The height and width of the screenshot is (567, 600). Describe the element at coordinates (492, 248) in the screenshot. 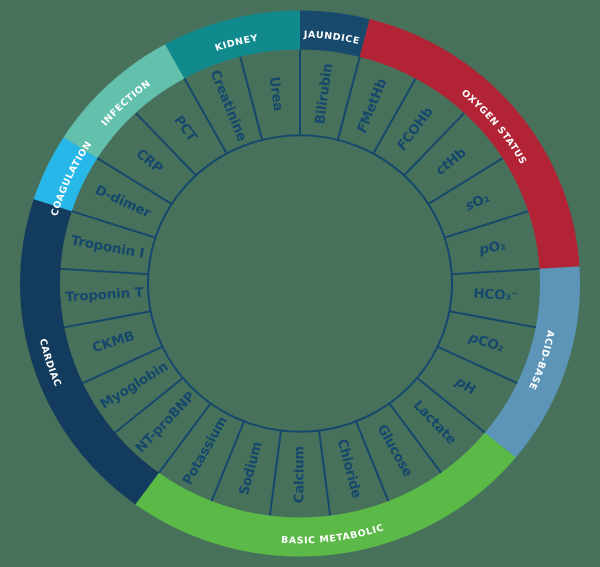

I see `parameter-label-po: pO₂` at that location.